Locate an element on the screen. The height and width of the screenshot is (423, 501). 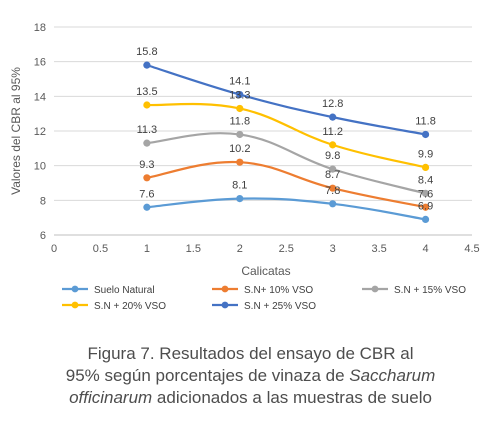
y-tick-label-18: 18 is located at coordinates (40, 28).